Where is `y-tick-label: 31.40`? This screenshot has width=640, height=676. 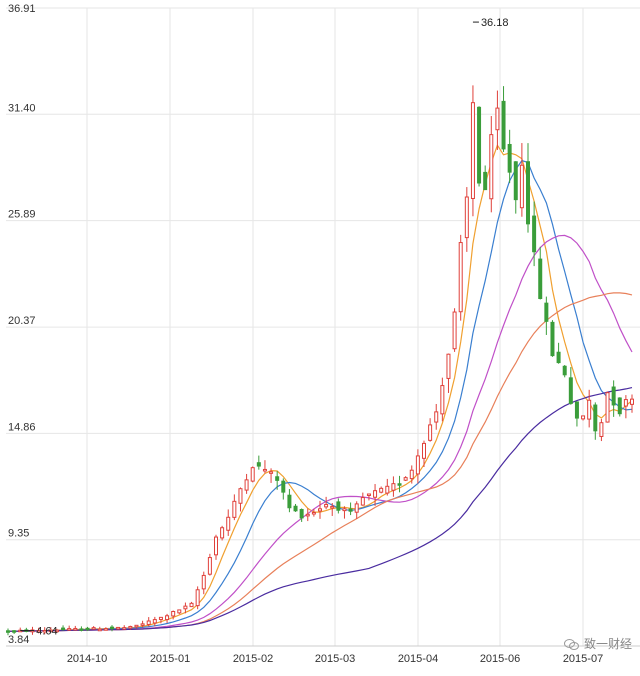
y-tick-label: 31.40 is located at coordinates (22, 108).